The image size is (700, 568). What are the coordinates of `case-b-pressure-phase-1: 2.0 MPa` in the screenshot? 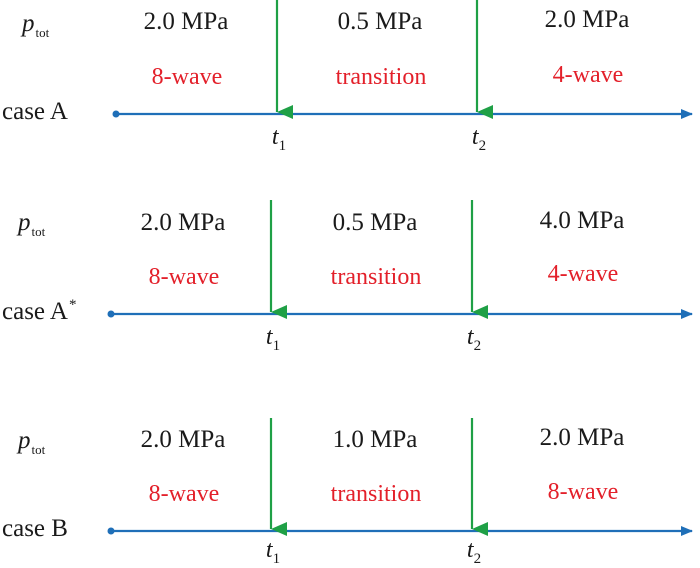 It's located at (183, 439).